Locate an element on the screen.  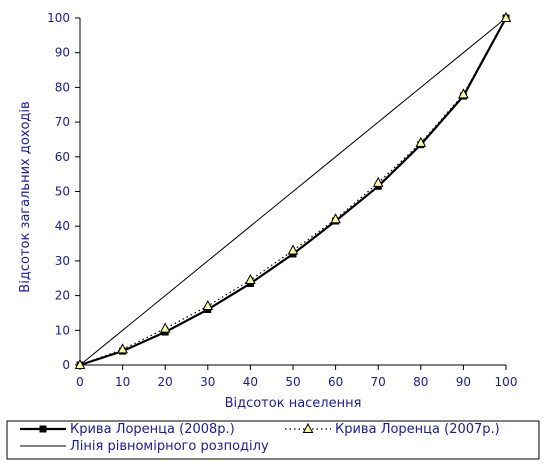
x-tick-label: 50 is located at coordinates (292, 382).